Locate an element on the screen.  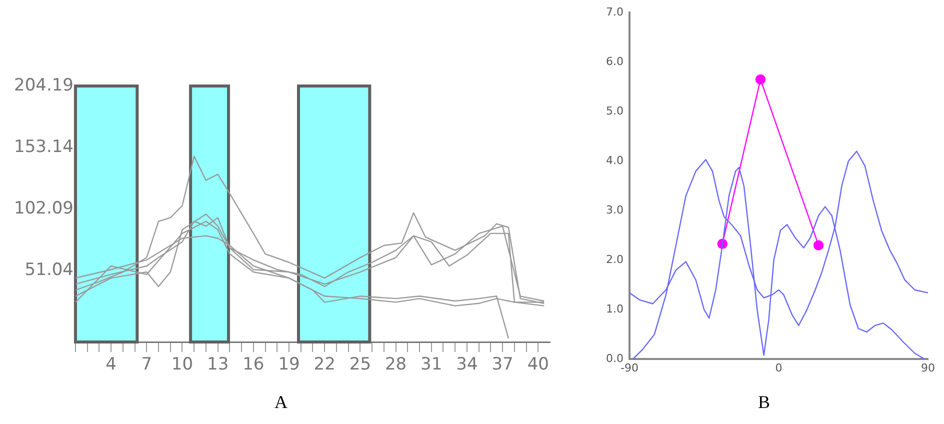
y-tick-label: 51.04 is located at coordinates (49, 270).